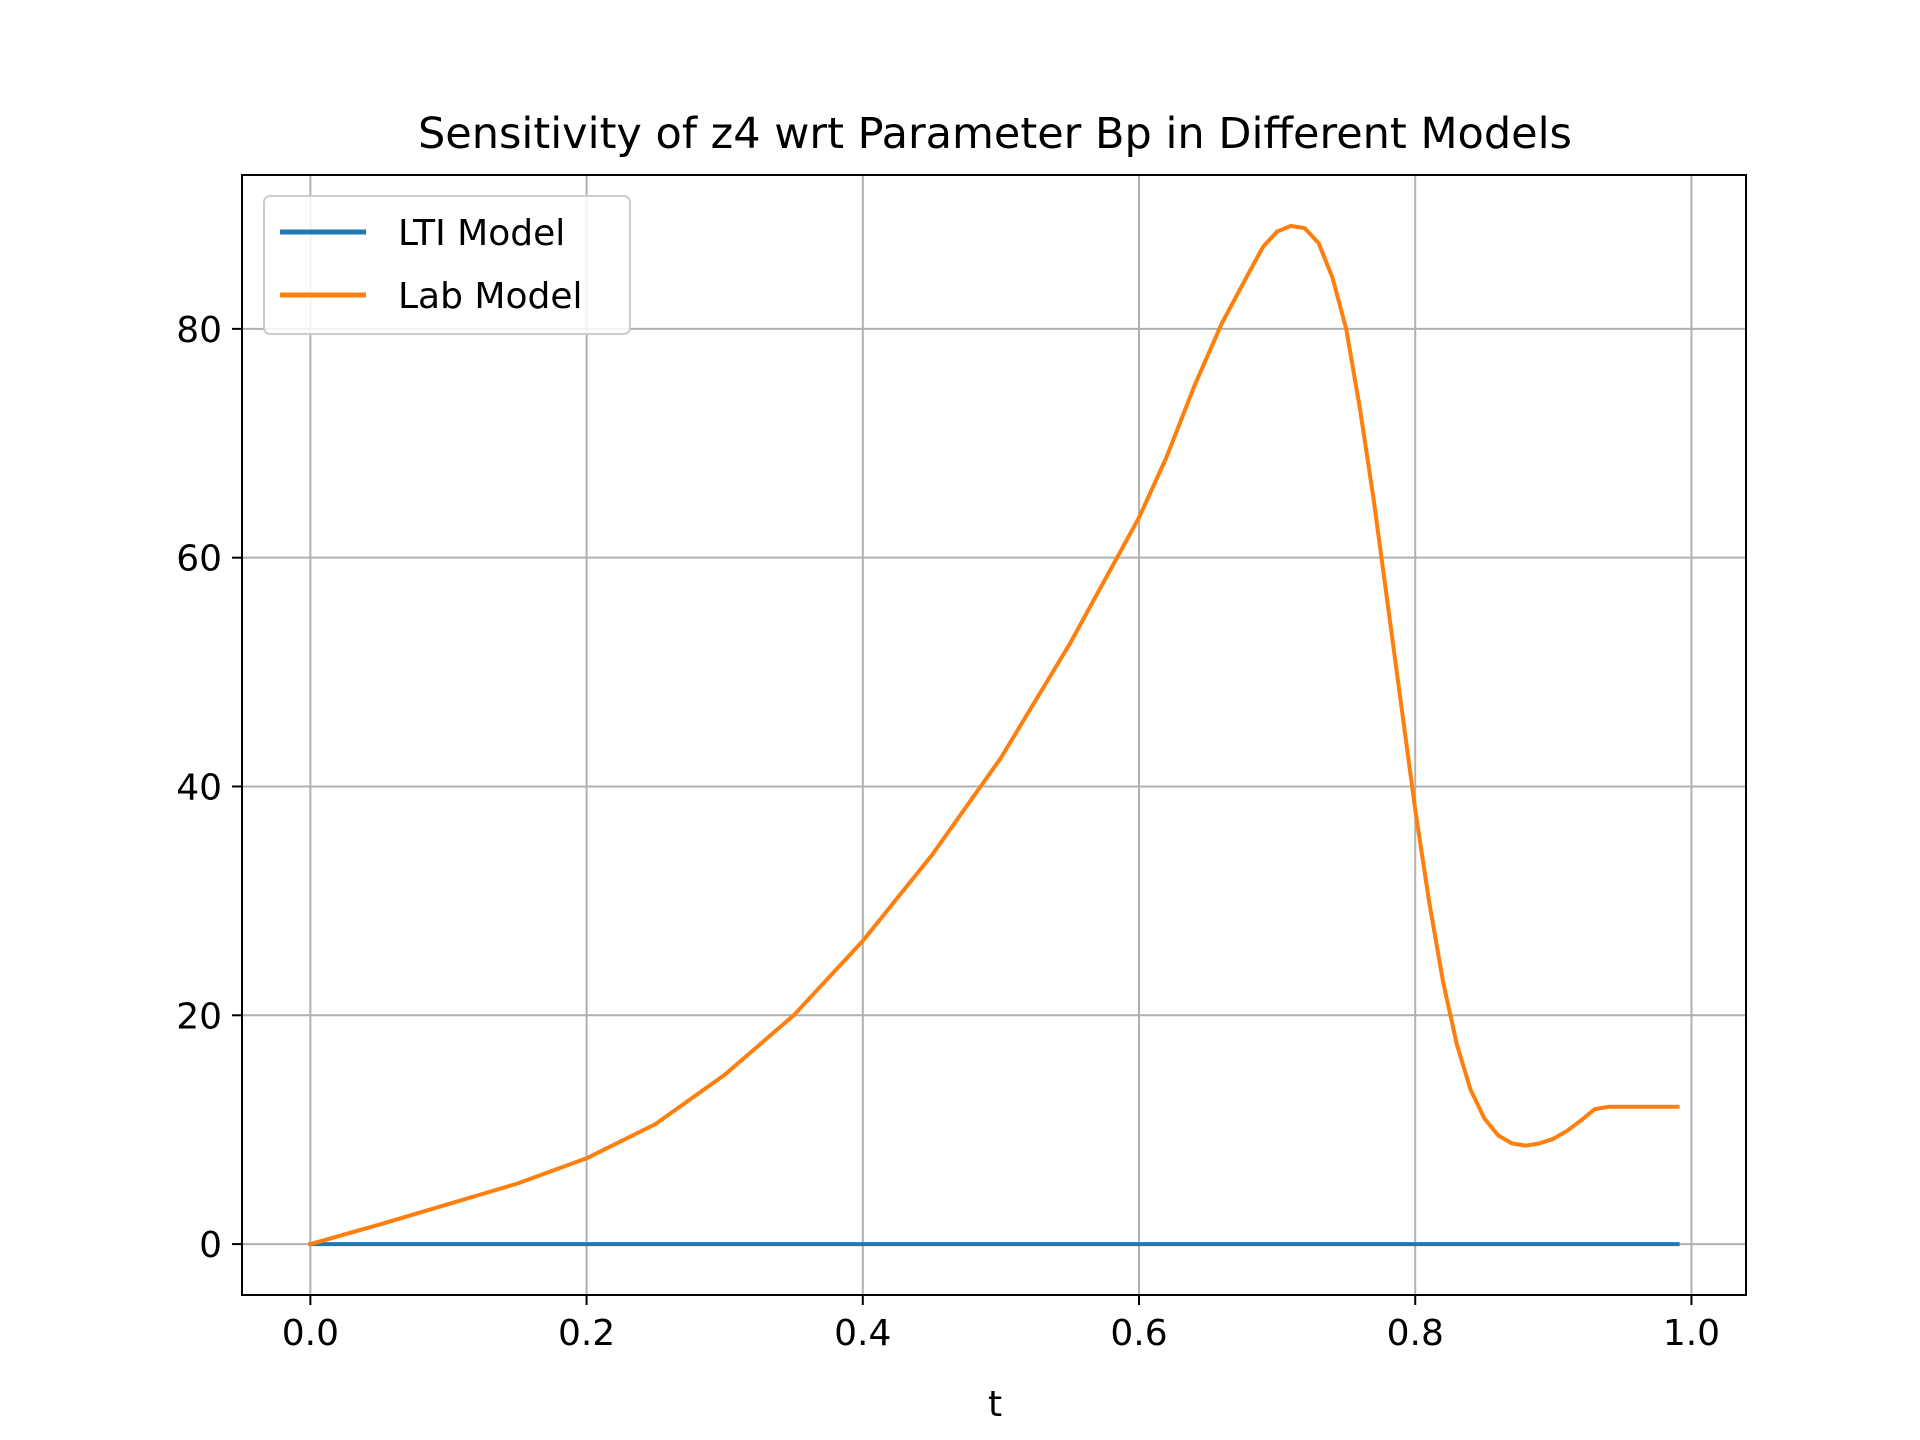 The height and width of the screenshot is (1440, 1920). Describe the element at coordinates (199, 1016) in the screenshot. I see `y-tick-label: 20` at that location.